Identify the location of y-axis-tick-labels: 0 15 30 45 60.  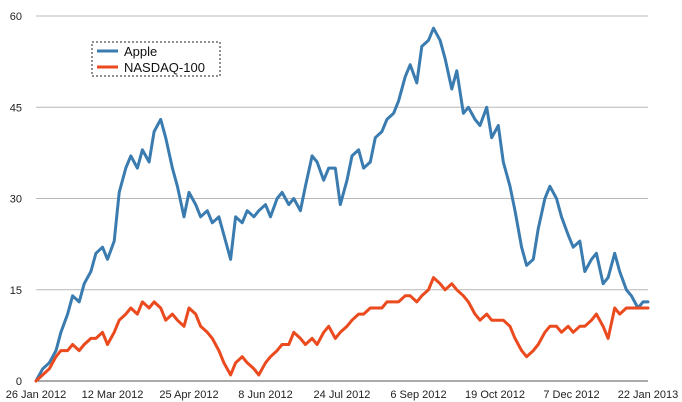
(16, 199).